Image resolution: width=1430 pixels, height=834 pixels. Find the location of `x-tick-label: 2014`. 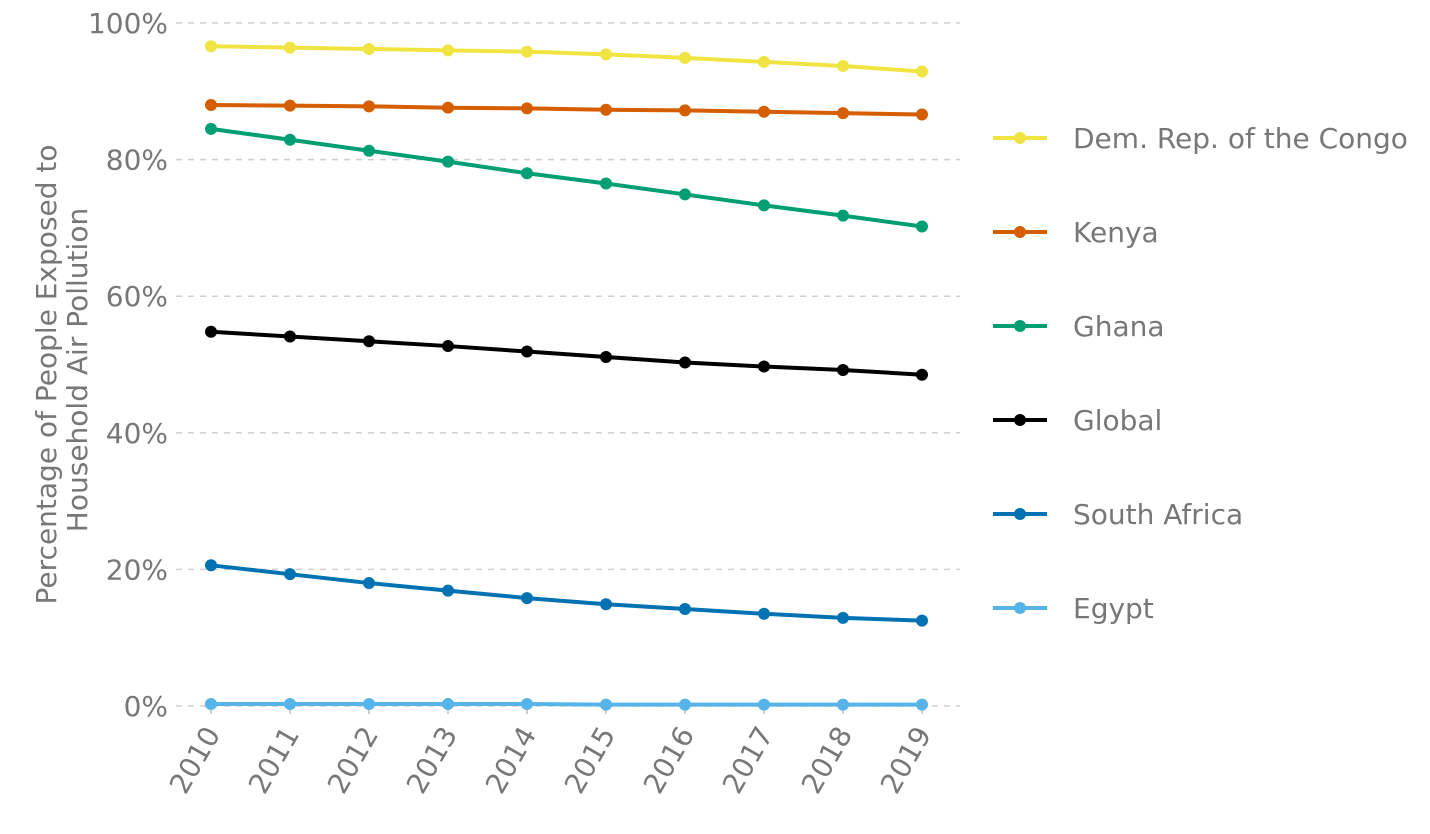

x-tick-label: 2014 is located at coordinates (511, 760).